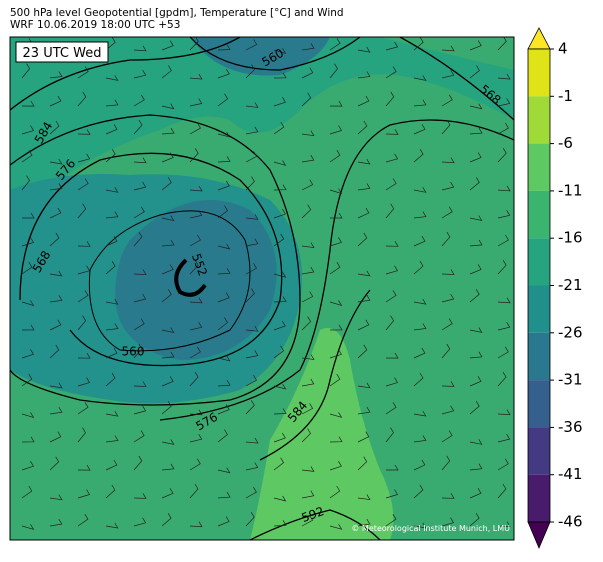  I want to click on time-label-box, so click(62, 52).